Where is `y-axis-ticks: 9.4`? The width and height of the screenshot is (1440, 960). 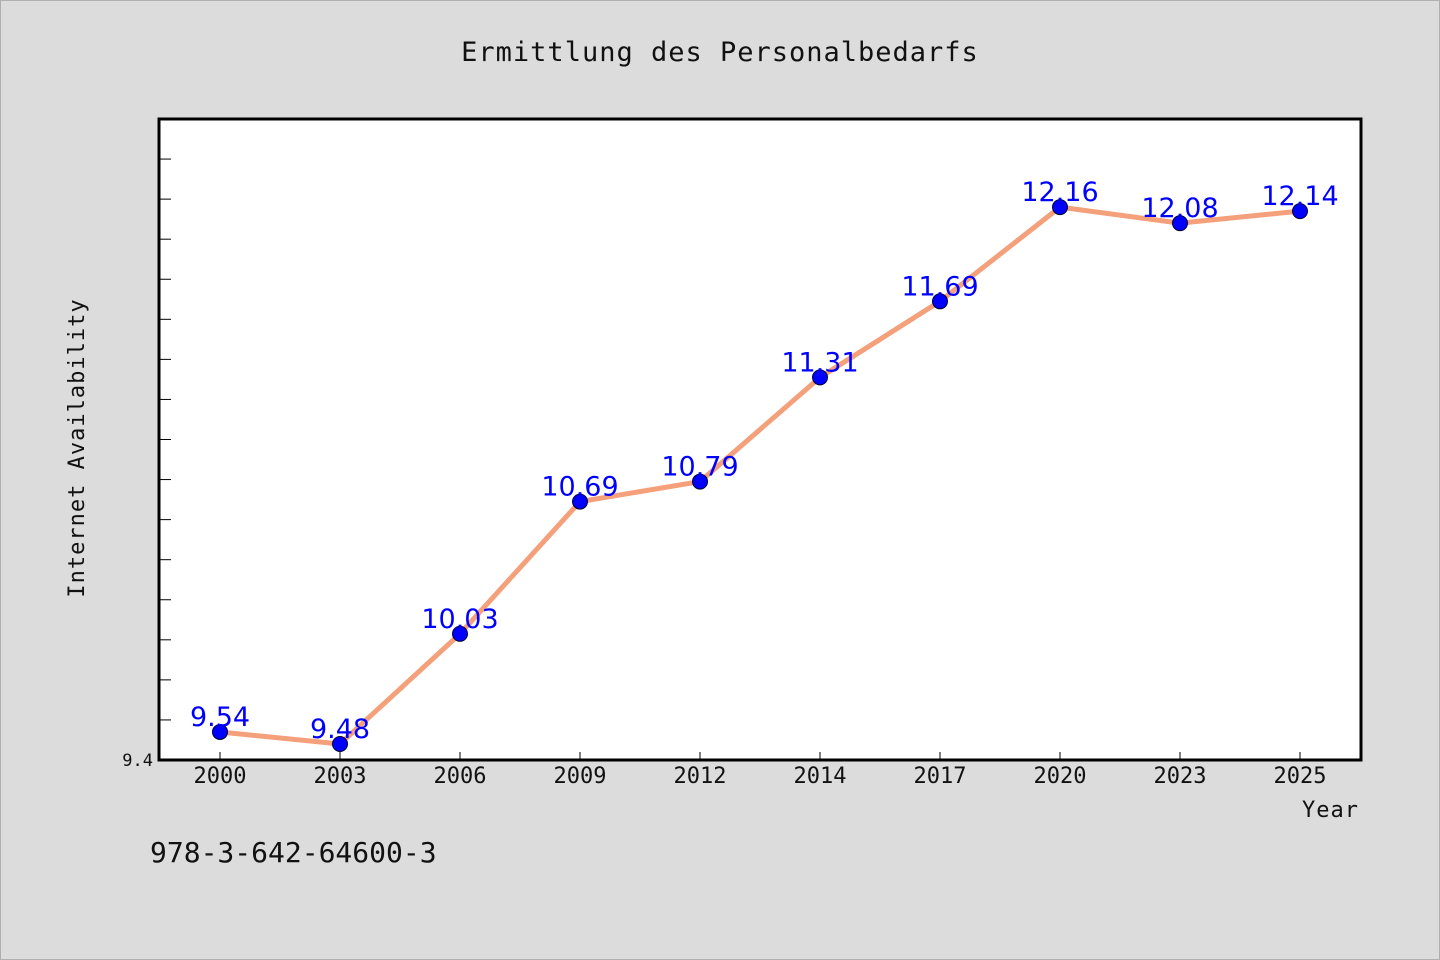
y-axis-ticks: 9.4 is located at coordinates (146, 464).